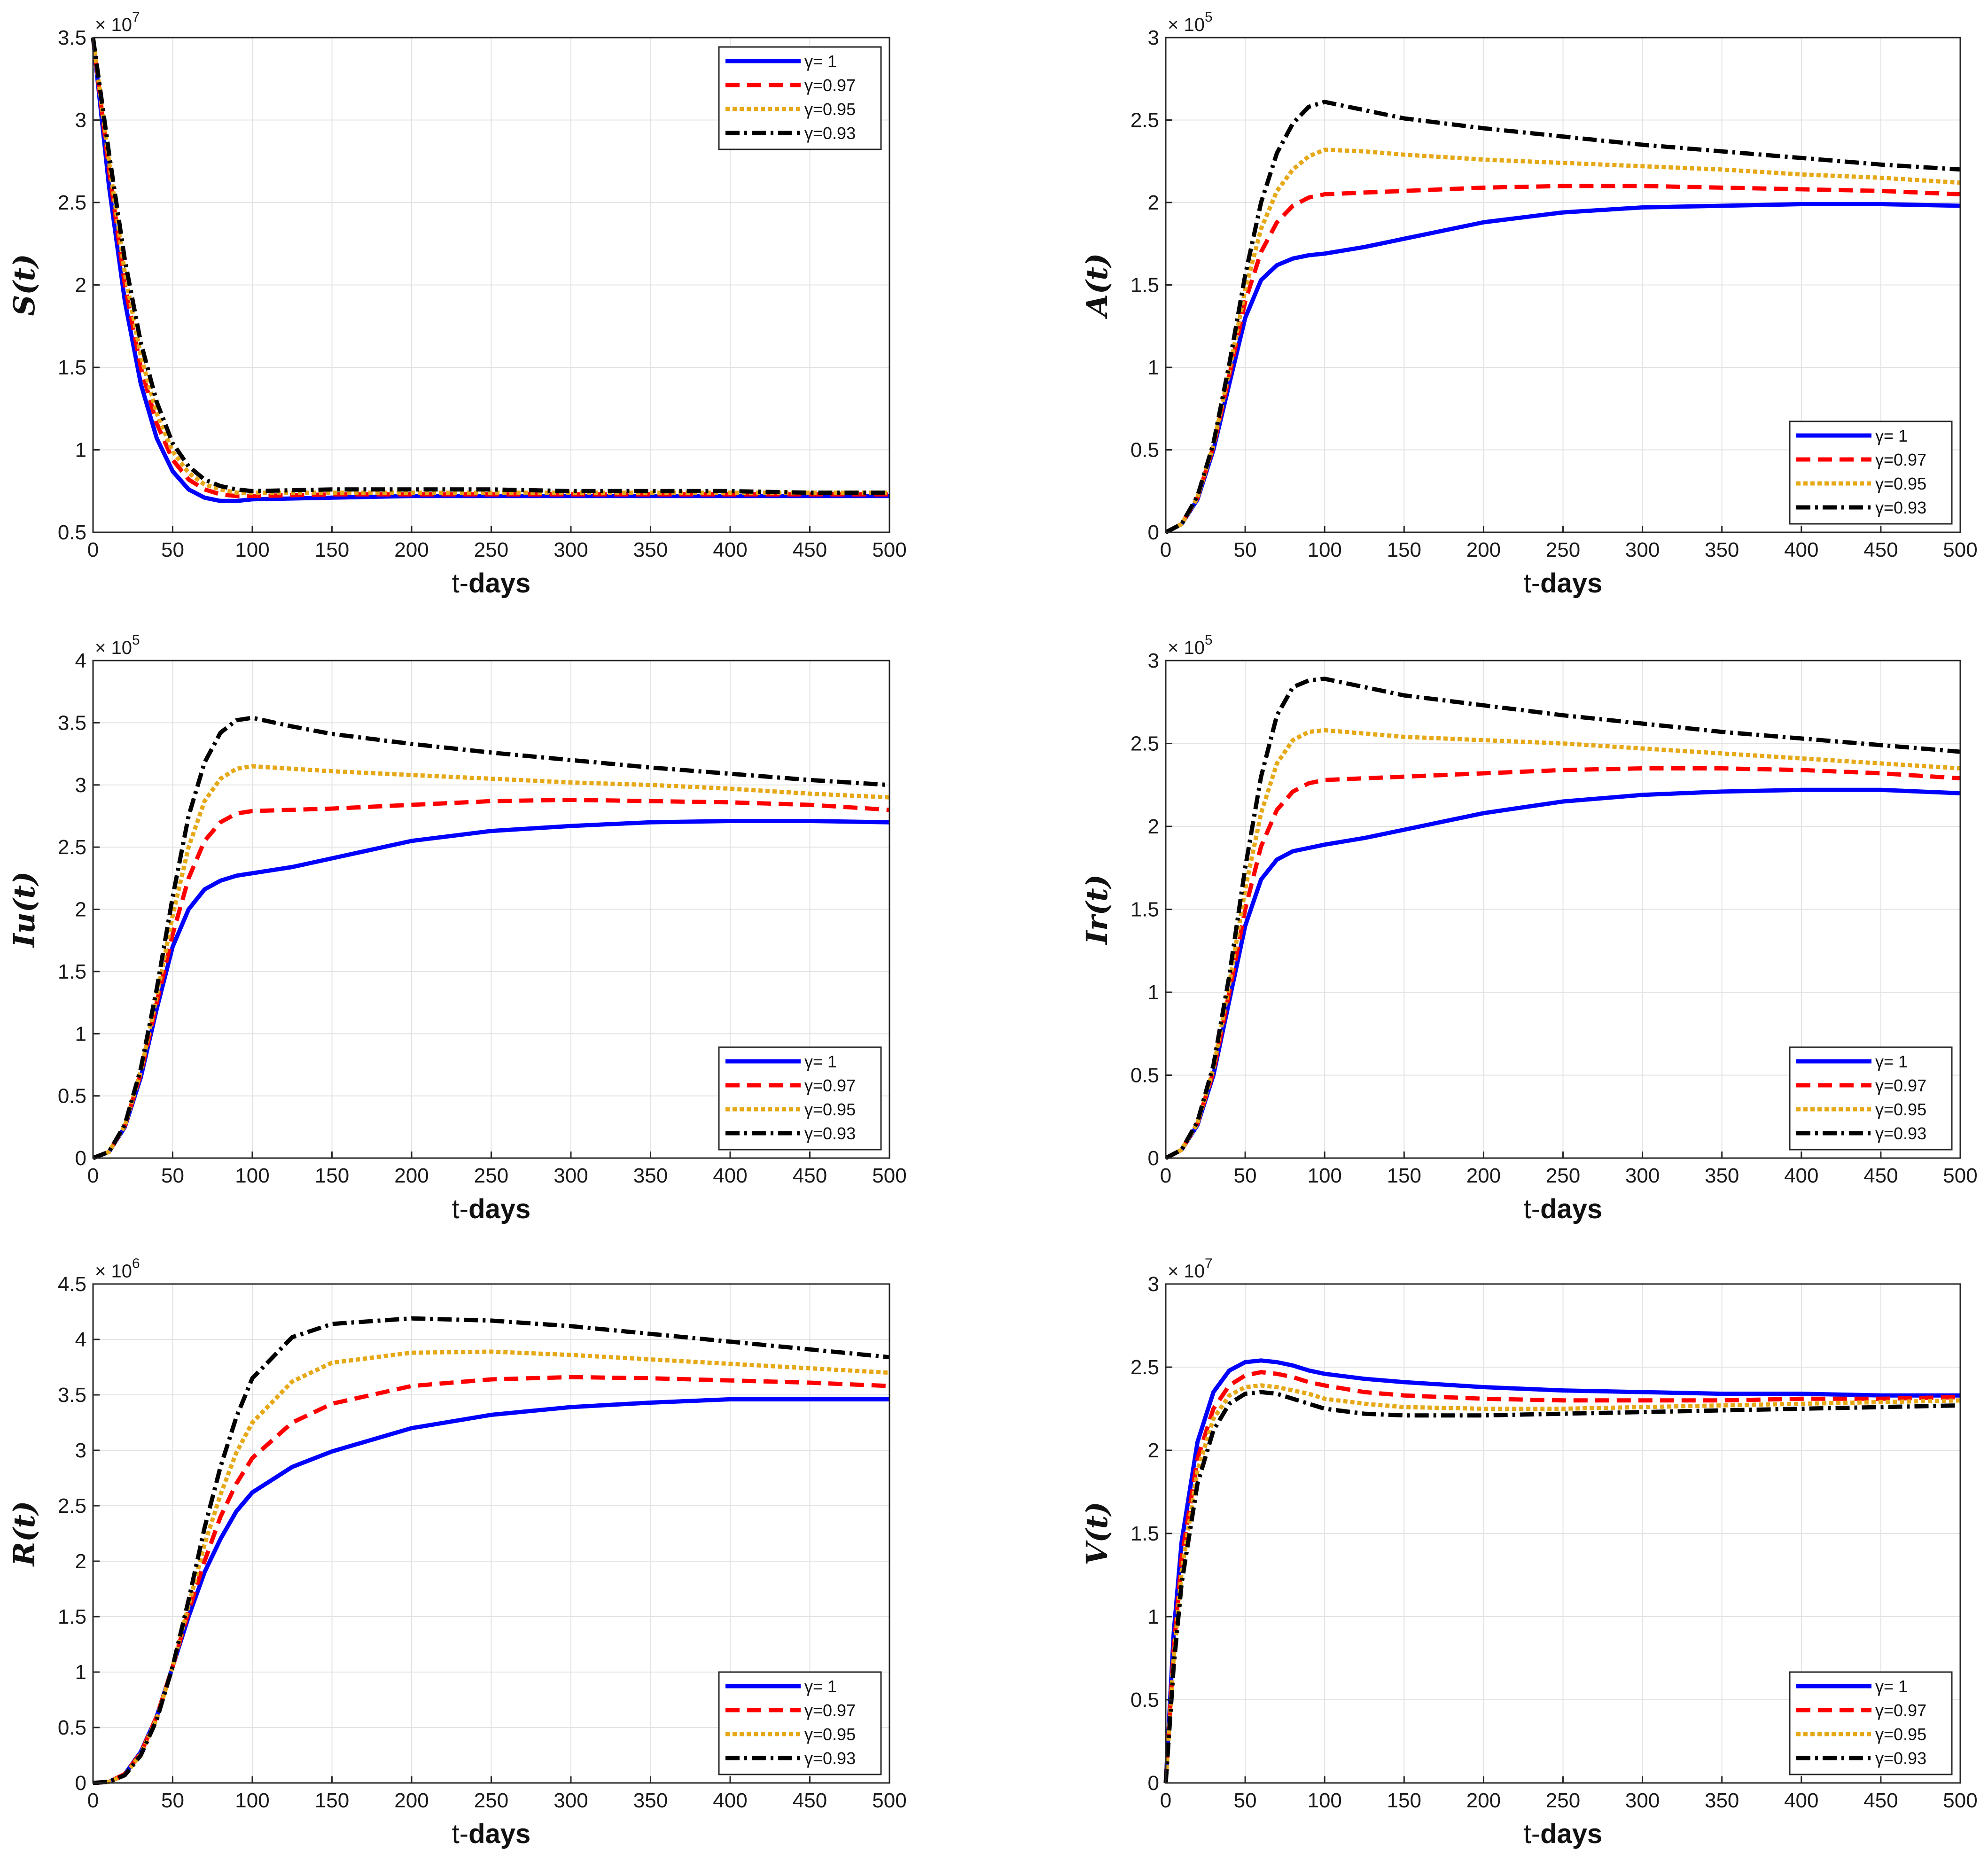 Image resolution: width=1988 pixels, height=1852 pixels. Describe the element at coordinates (1190, 1269) in the screenshot. I see `axis-exponent: × 10⁷` at that location.